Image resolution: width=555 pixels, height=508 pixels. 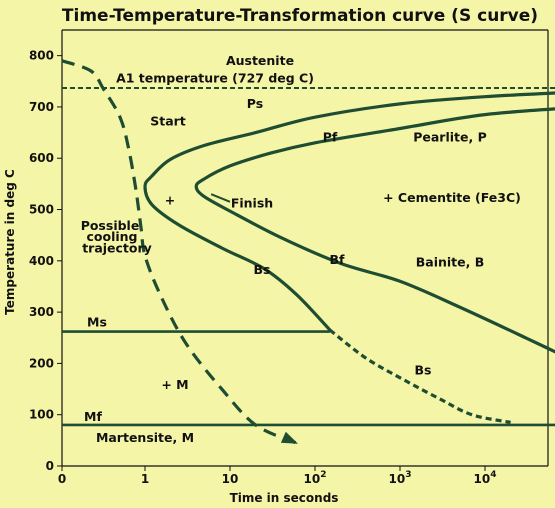 I want to click on x-axis-label: Time in seconds, so click(x=284, y=498).